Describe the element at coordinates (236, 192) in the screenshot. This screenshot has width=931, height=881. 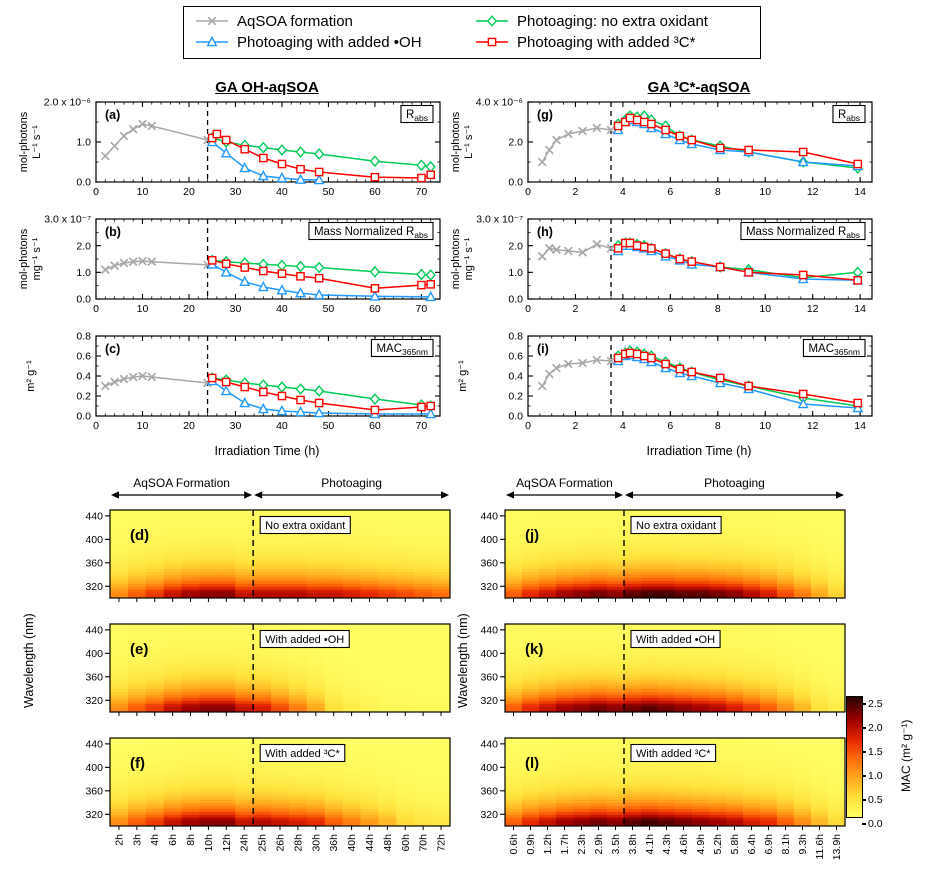
I see `x-tick-label: 30` at that location.